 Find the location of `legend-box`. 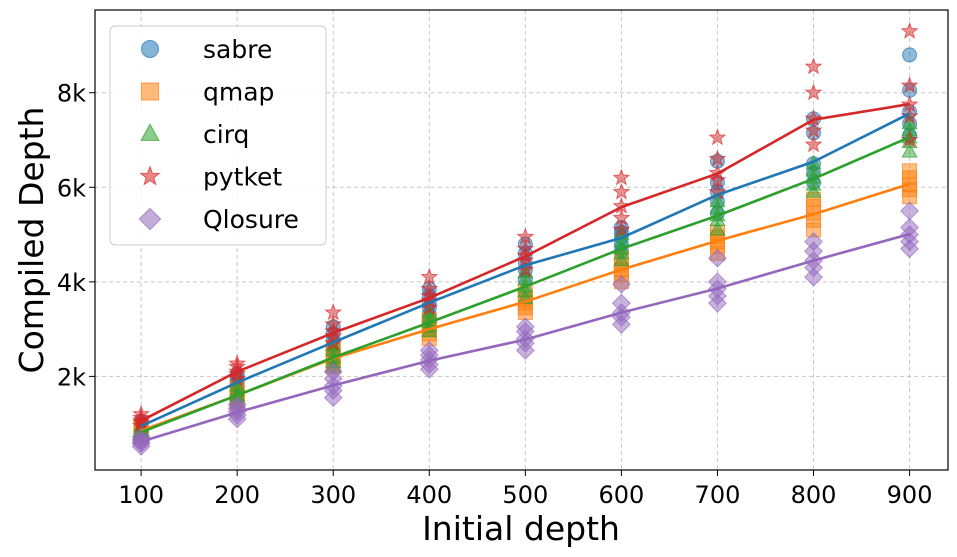

legend-box is located at coordinates (218, 135).